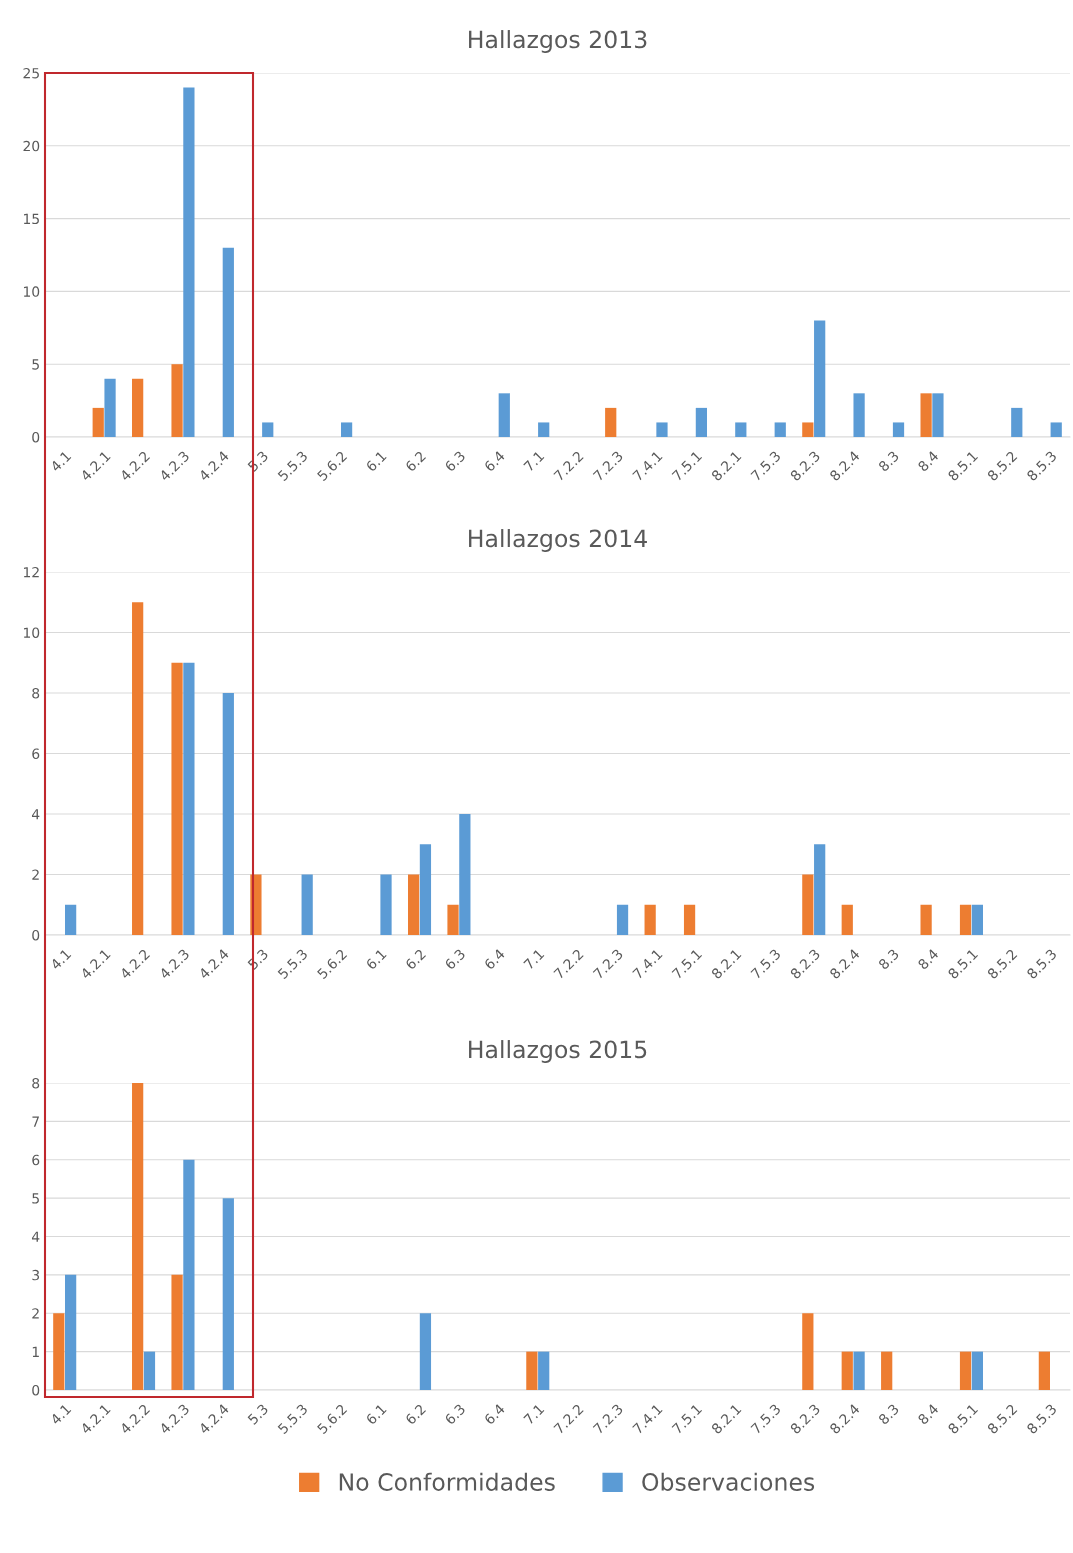 This screenshot has width=1073, height=1553. What do you see at coordinates (558, 540) in the screenshot?
I see `chart-title: Hallazgos 2014` at bounding box center [558, 540].